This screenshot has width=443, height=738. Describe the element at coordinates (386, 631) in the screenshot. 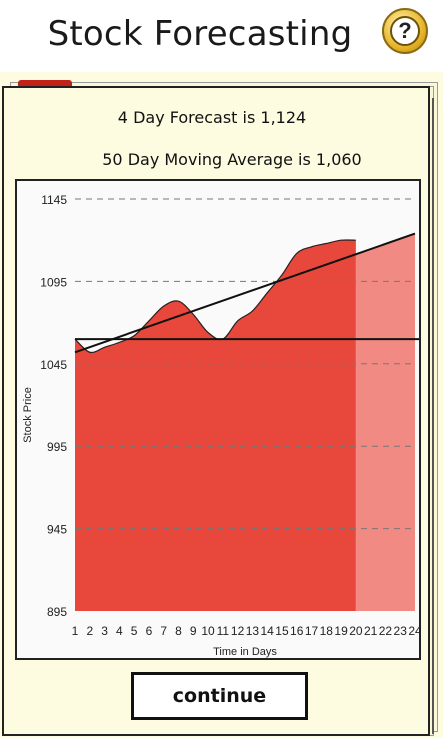

I see `x-tick-label: 22` at that location.